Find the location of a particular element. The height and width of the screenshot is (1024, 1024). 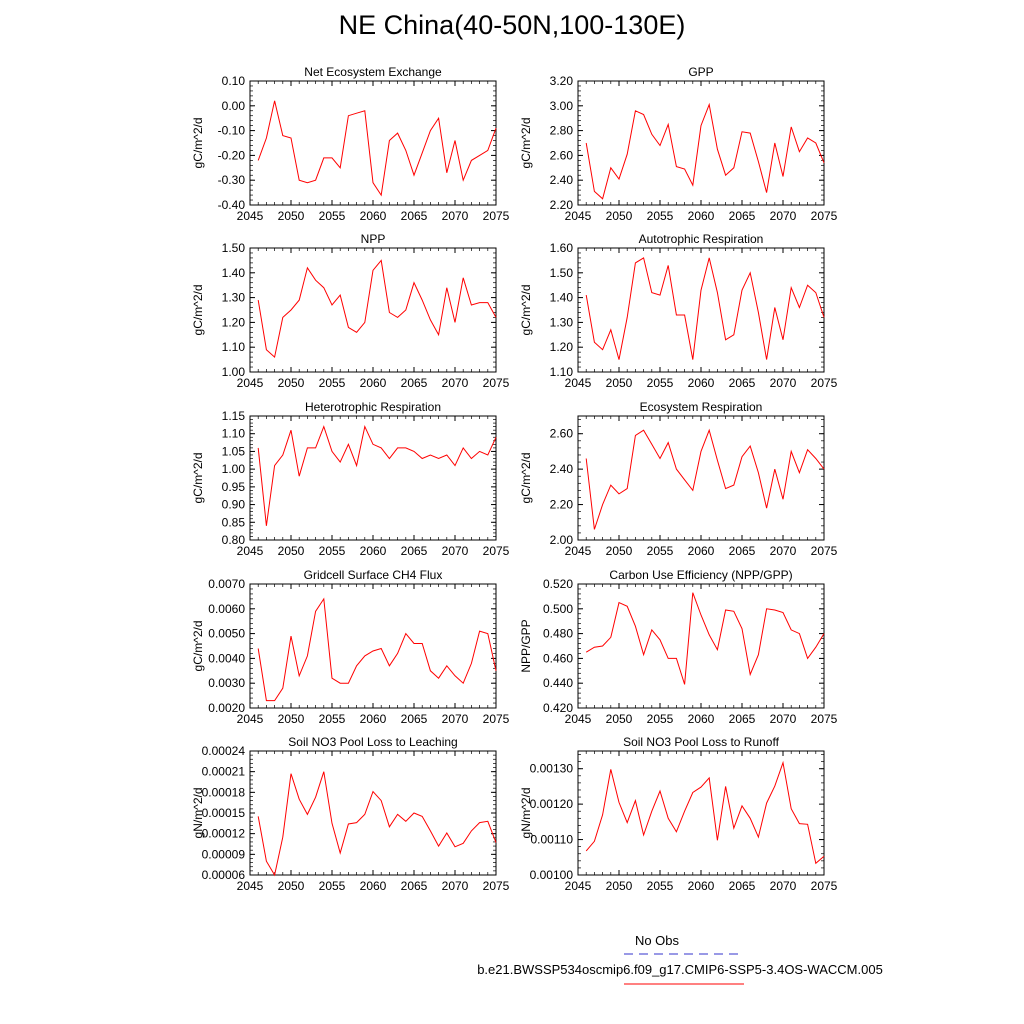

panel-title: NPP is located at coordinates (373, 239).